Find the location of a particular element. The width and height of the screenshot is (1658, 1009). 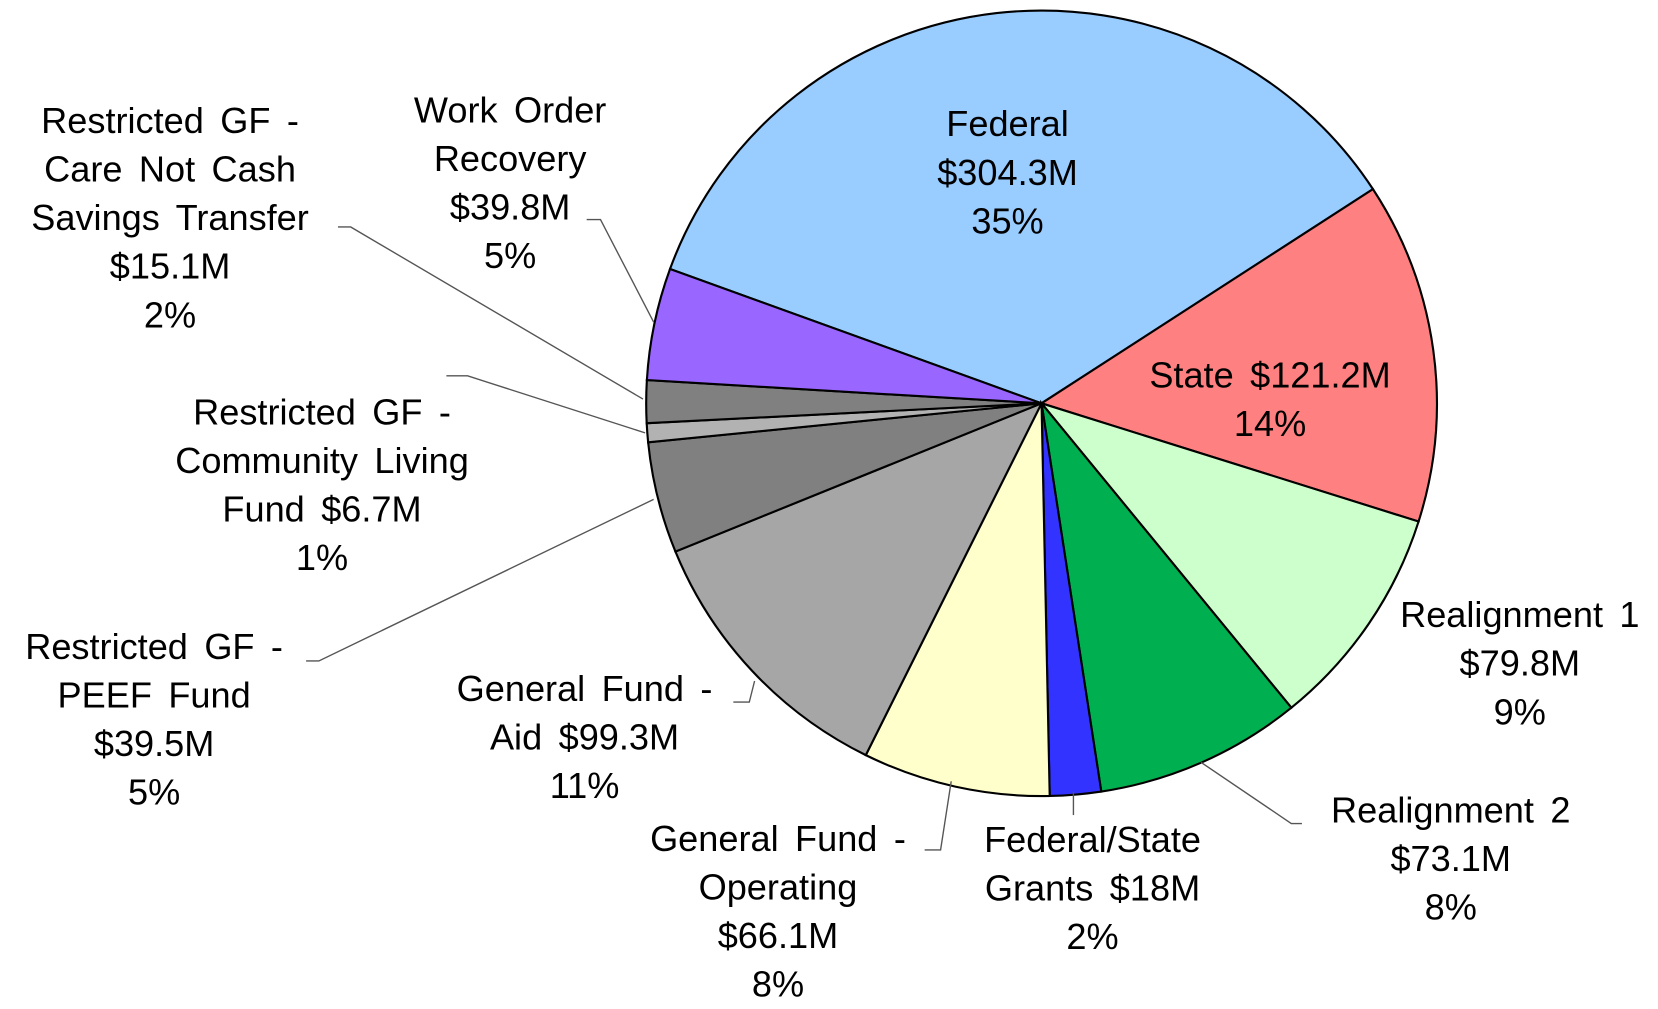

value-label: $18M is located at coordinates (1155, 889).